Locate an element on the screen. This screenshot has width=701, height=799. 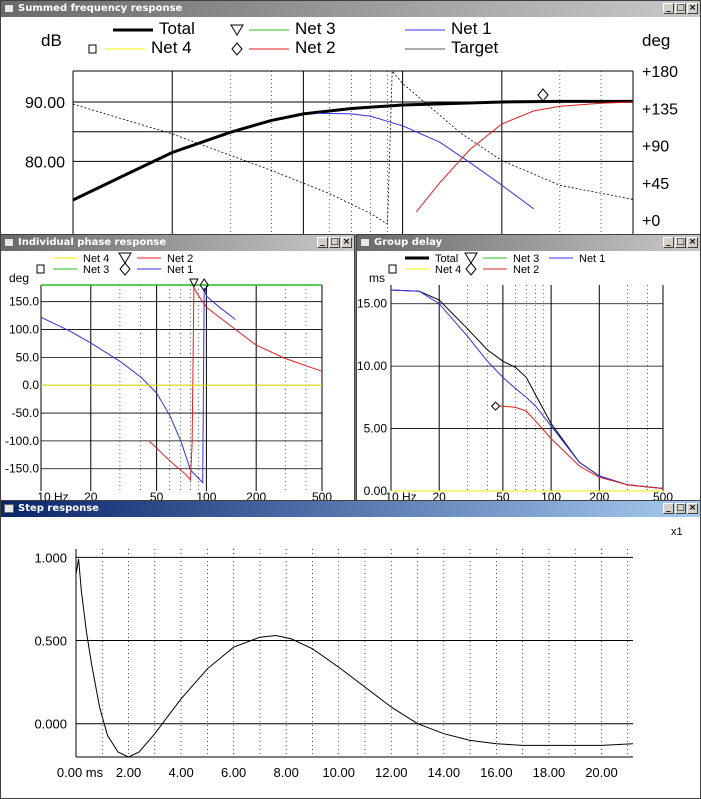
x-tick-label: 14.00 is located at coordinates (444, 772).